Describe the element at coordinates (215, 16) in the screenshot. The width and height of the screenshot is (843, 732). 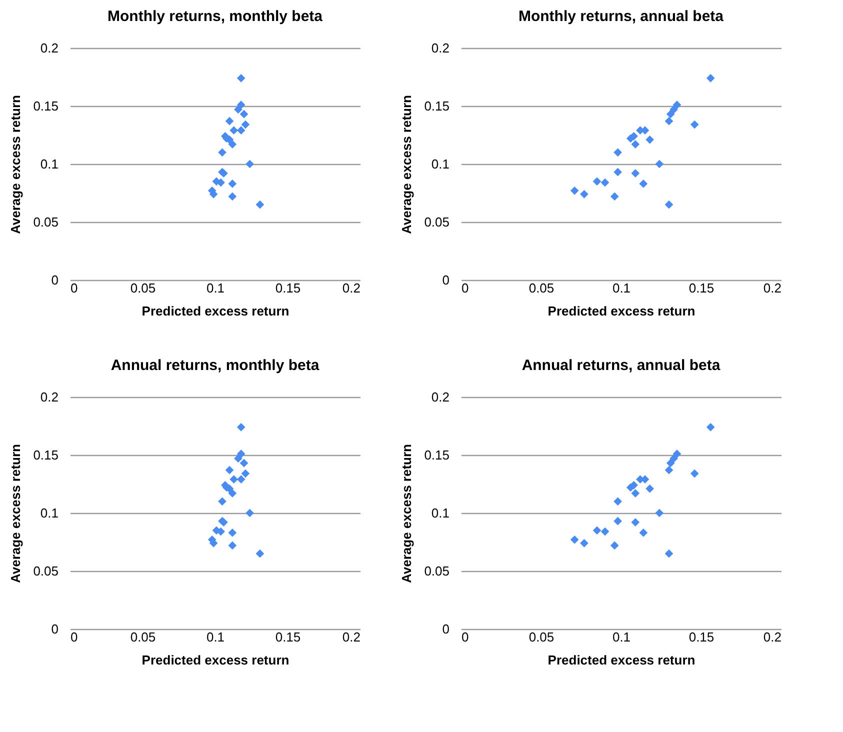
I see `chart-title: Monthly returns, monthly beta` at that location.